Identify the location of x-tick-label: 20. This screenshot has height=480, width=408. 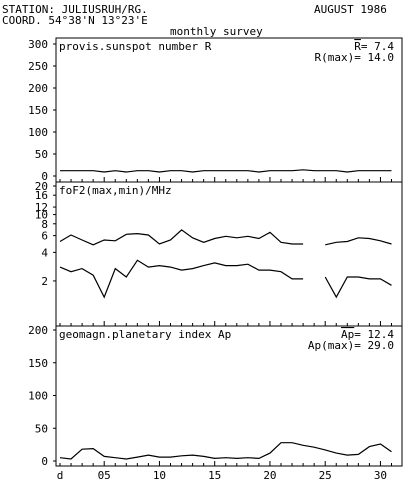
(269, 474).